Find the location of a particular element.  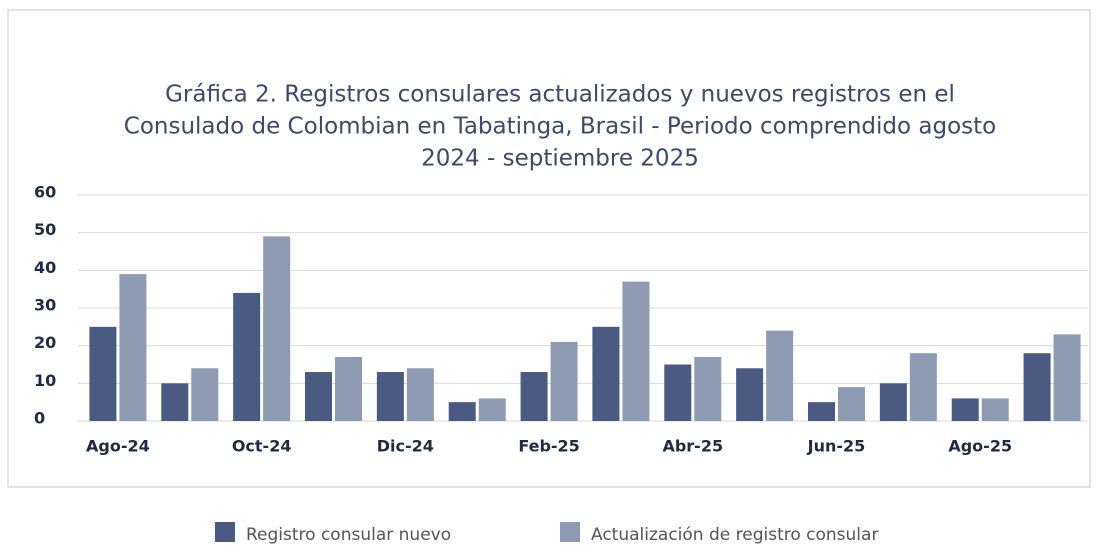

x-tick-label: Dic-24 is located at coordinates (405, 446).